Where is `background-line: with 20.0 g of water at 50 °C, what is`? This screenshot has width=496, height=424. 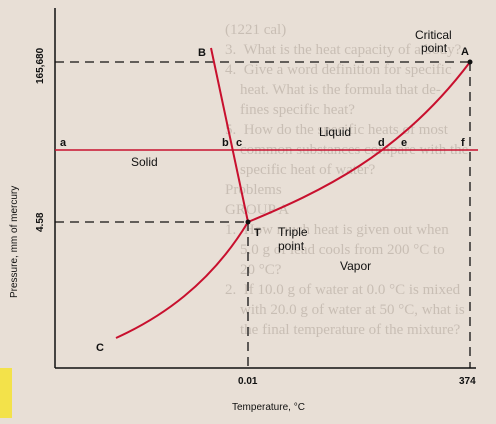
background-line: with 20.0 g of water at 50 °C, what is is located at coordinates (345, 310).